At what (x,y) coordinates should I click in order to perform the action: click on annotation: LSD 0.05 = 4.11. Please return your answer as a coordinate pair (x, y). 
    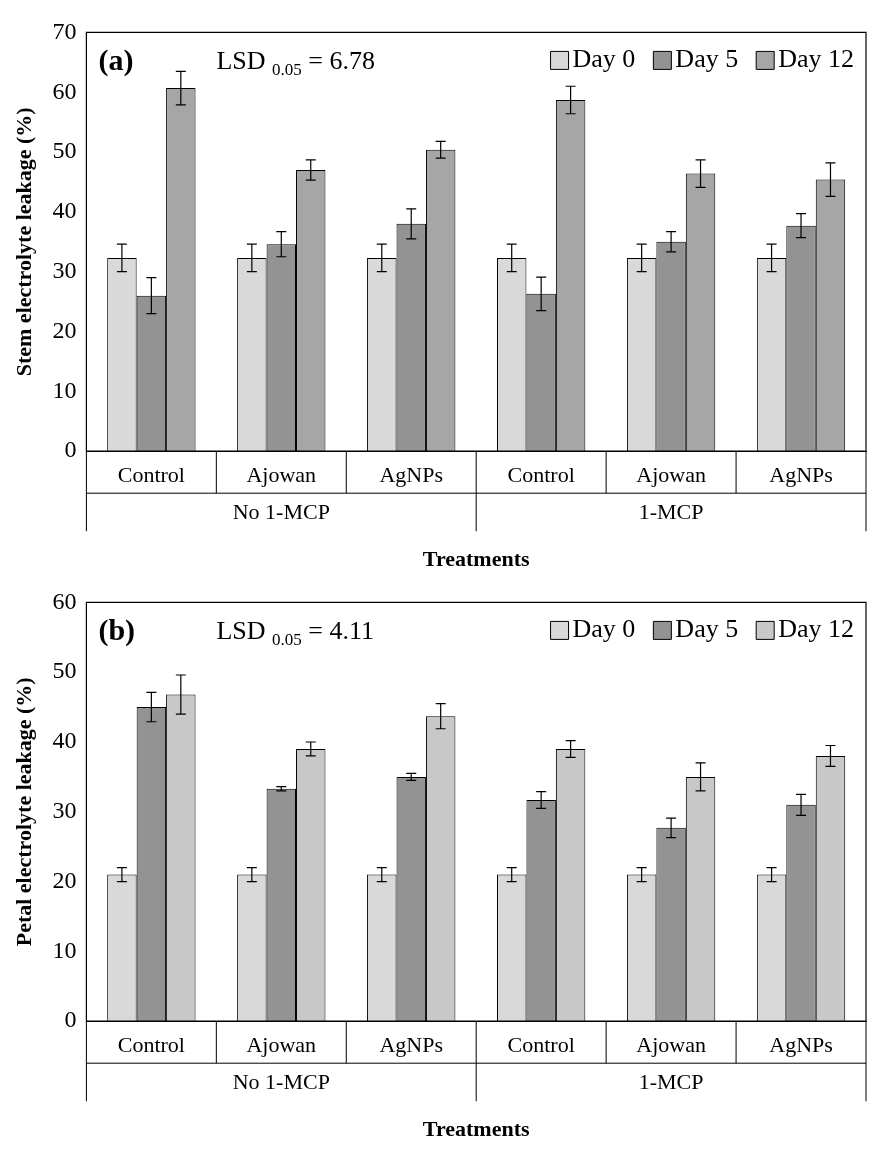
    Looking at the image, I should click on (295, 632).